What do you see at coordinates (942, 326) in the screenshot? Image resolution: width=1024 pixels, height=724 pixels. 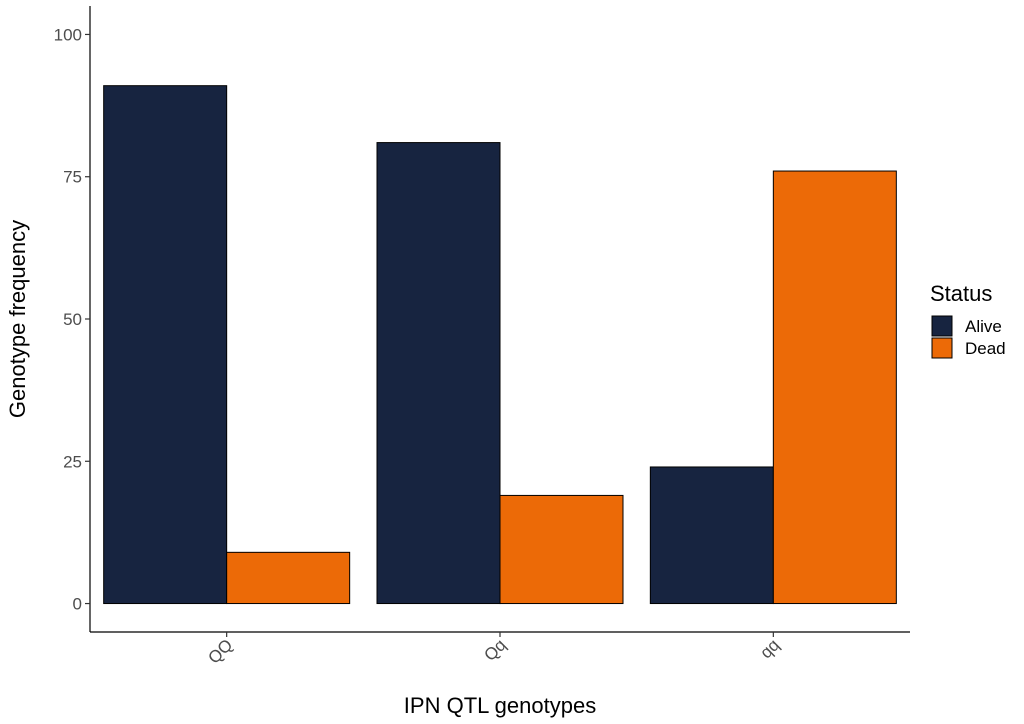 I see `legend-swatch-alive` at bounding box center [942, 326].